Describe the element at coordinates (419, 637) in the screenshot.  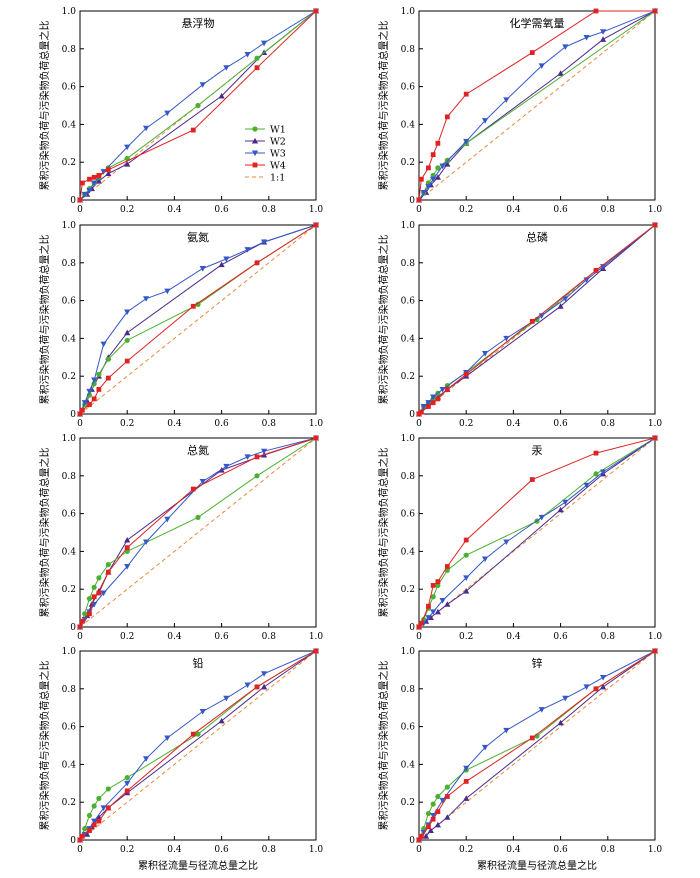
I see `x-tick-label: 0` at that location.